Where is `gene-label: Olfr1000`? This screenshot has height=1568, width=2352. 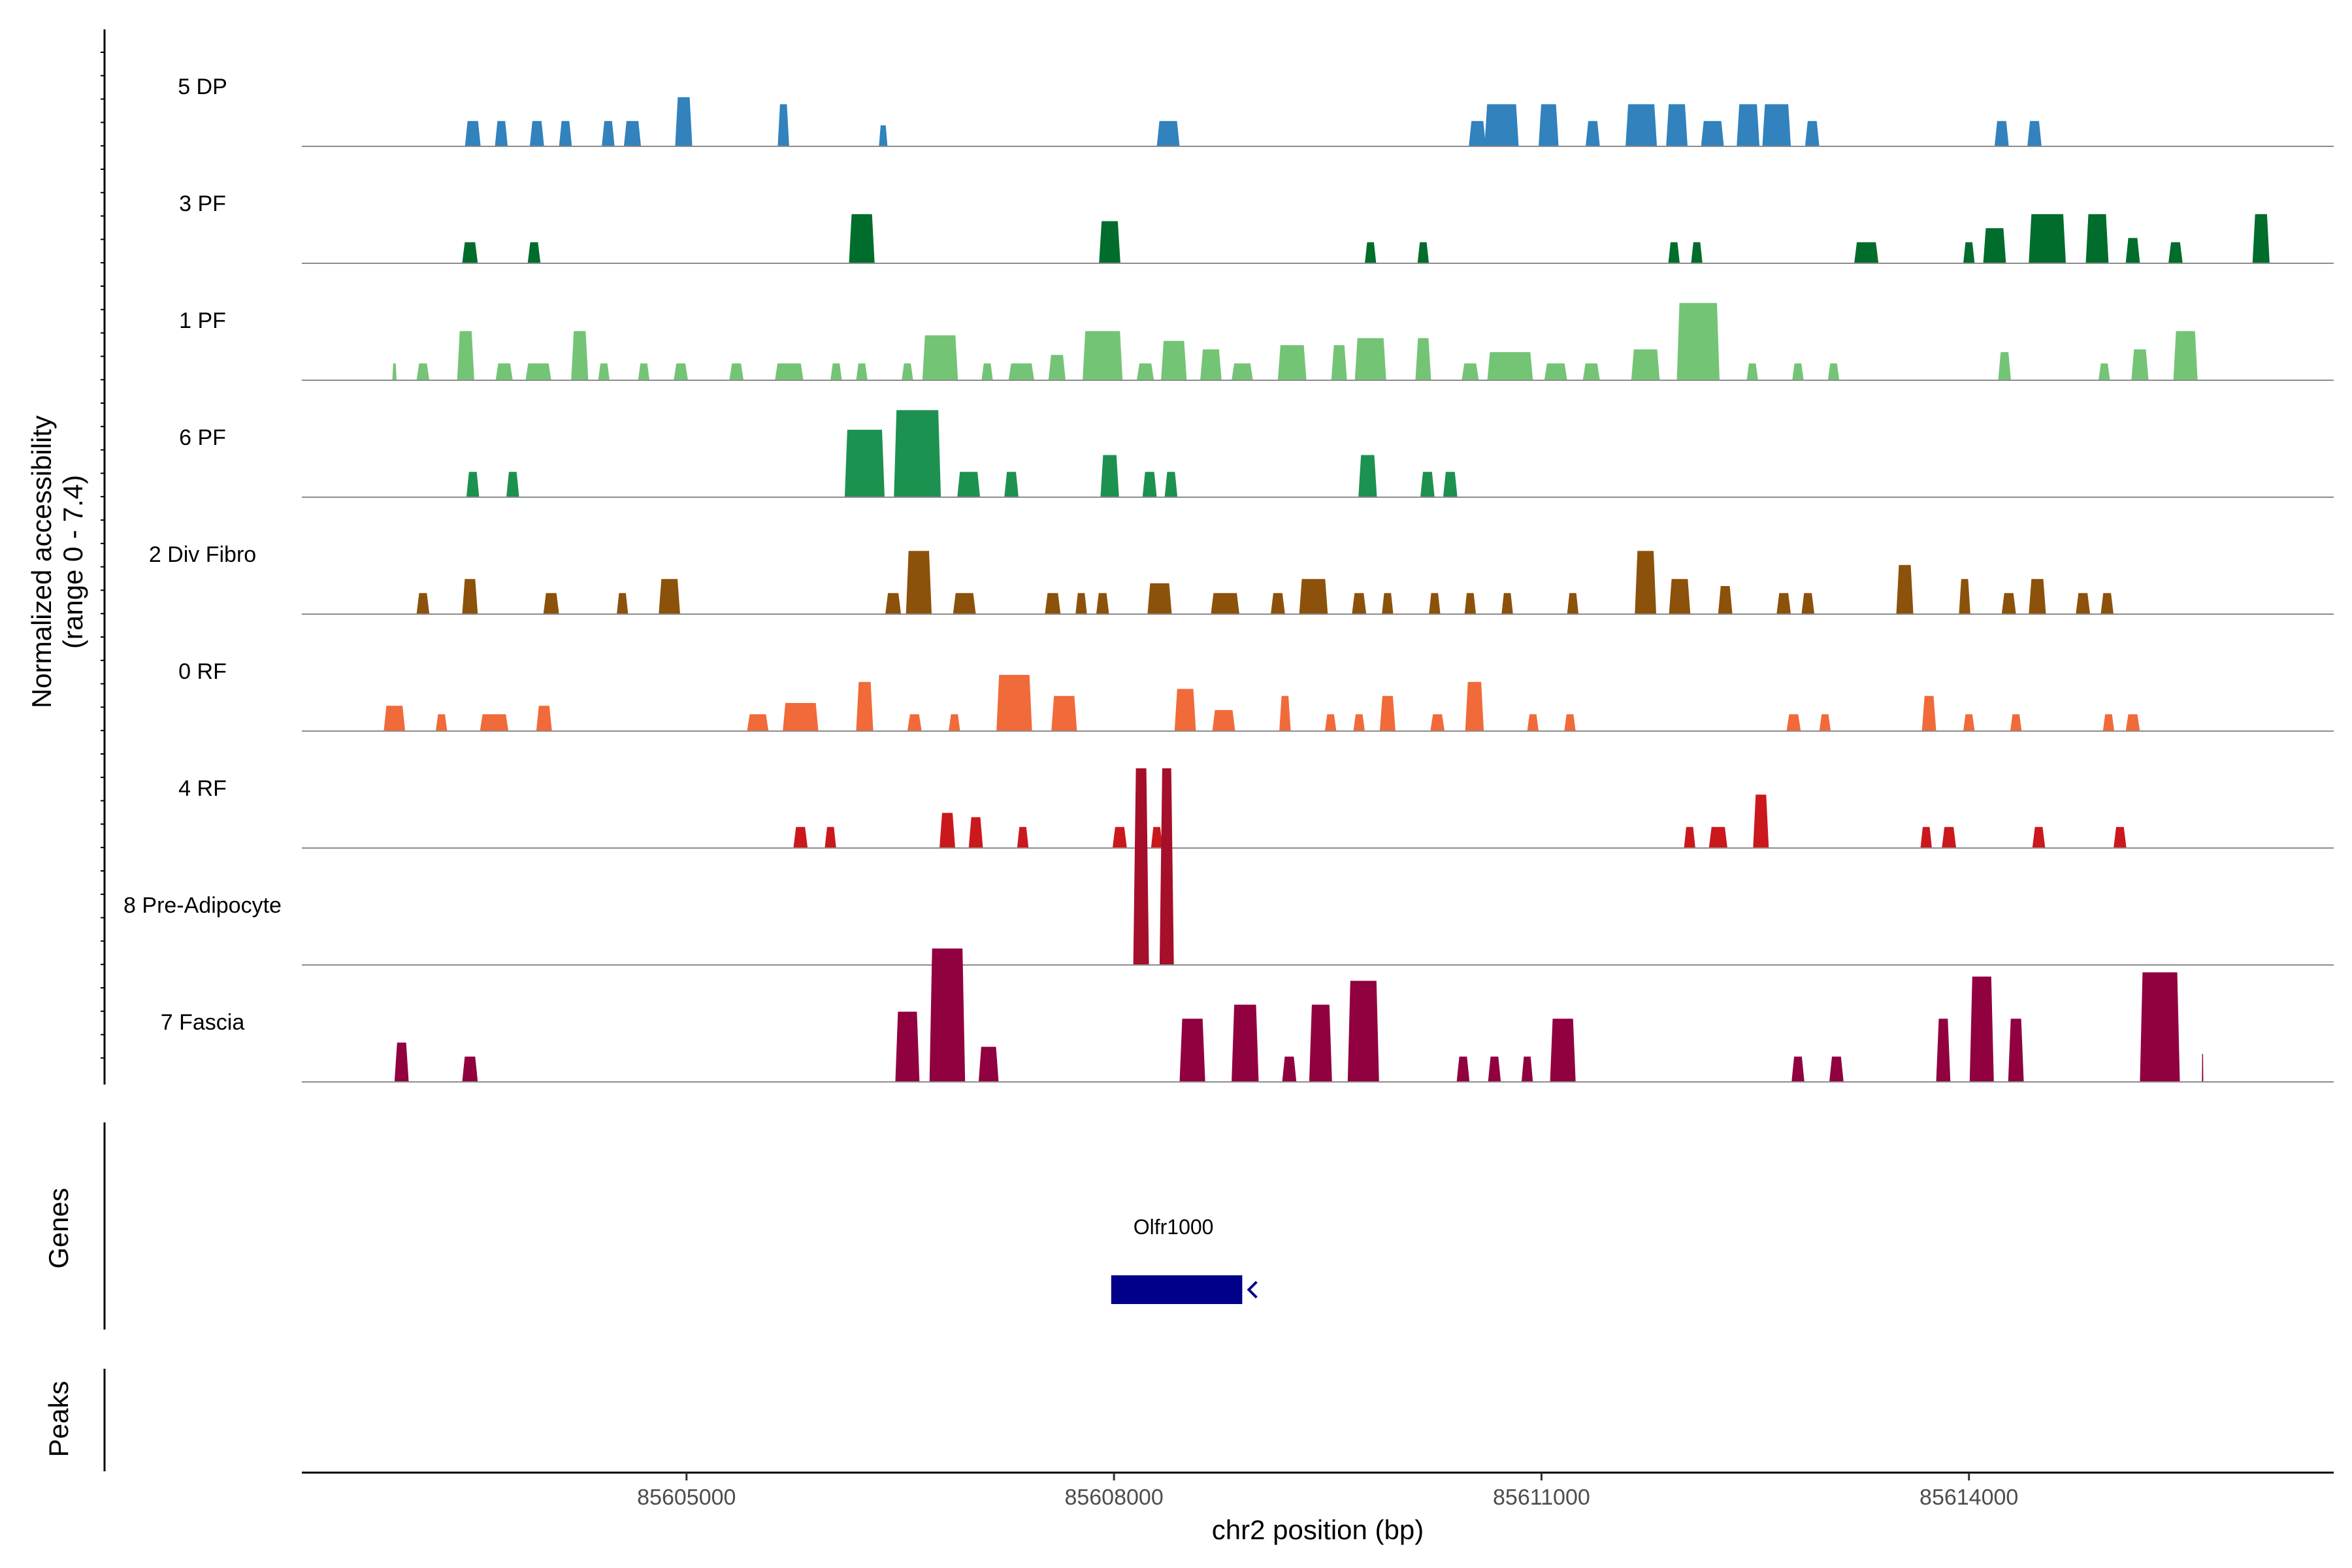 gene-label: Olfr1000 is located at coordinates (1174, 1227).